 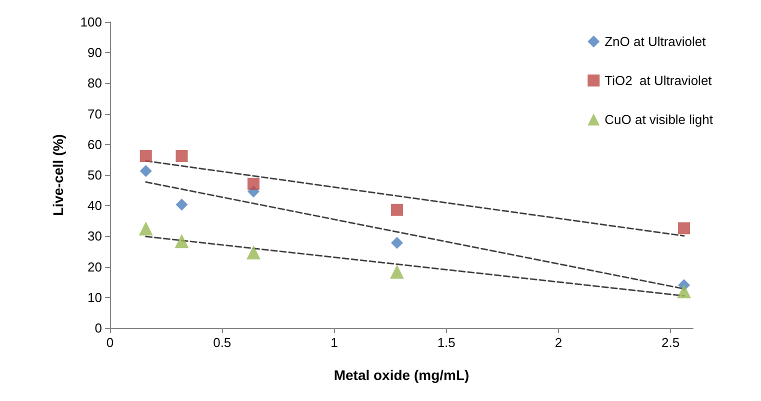 What do you see at coordinates (402, 375) in the screenshot?
I see `x-axis-title: Metal oxide (mg/mL)` at bounding box center [402, 375].